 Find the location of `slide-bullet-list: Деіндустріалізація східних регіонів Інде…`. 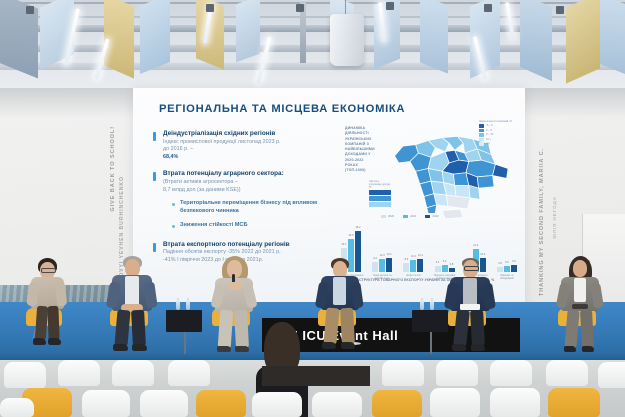

slide-bullet-list: Деіндустріалізація східних регіонів Інде… is located at coordinates (246, 201).